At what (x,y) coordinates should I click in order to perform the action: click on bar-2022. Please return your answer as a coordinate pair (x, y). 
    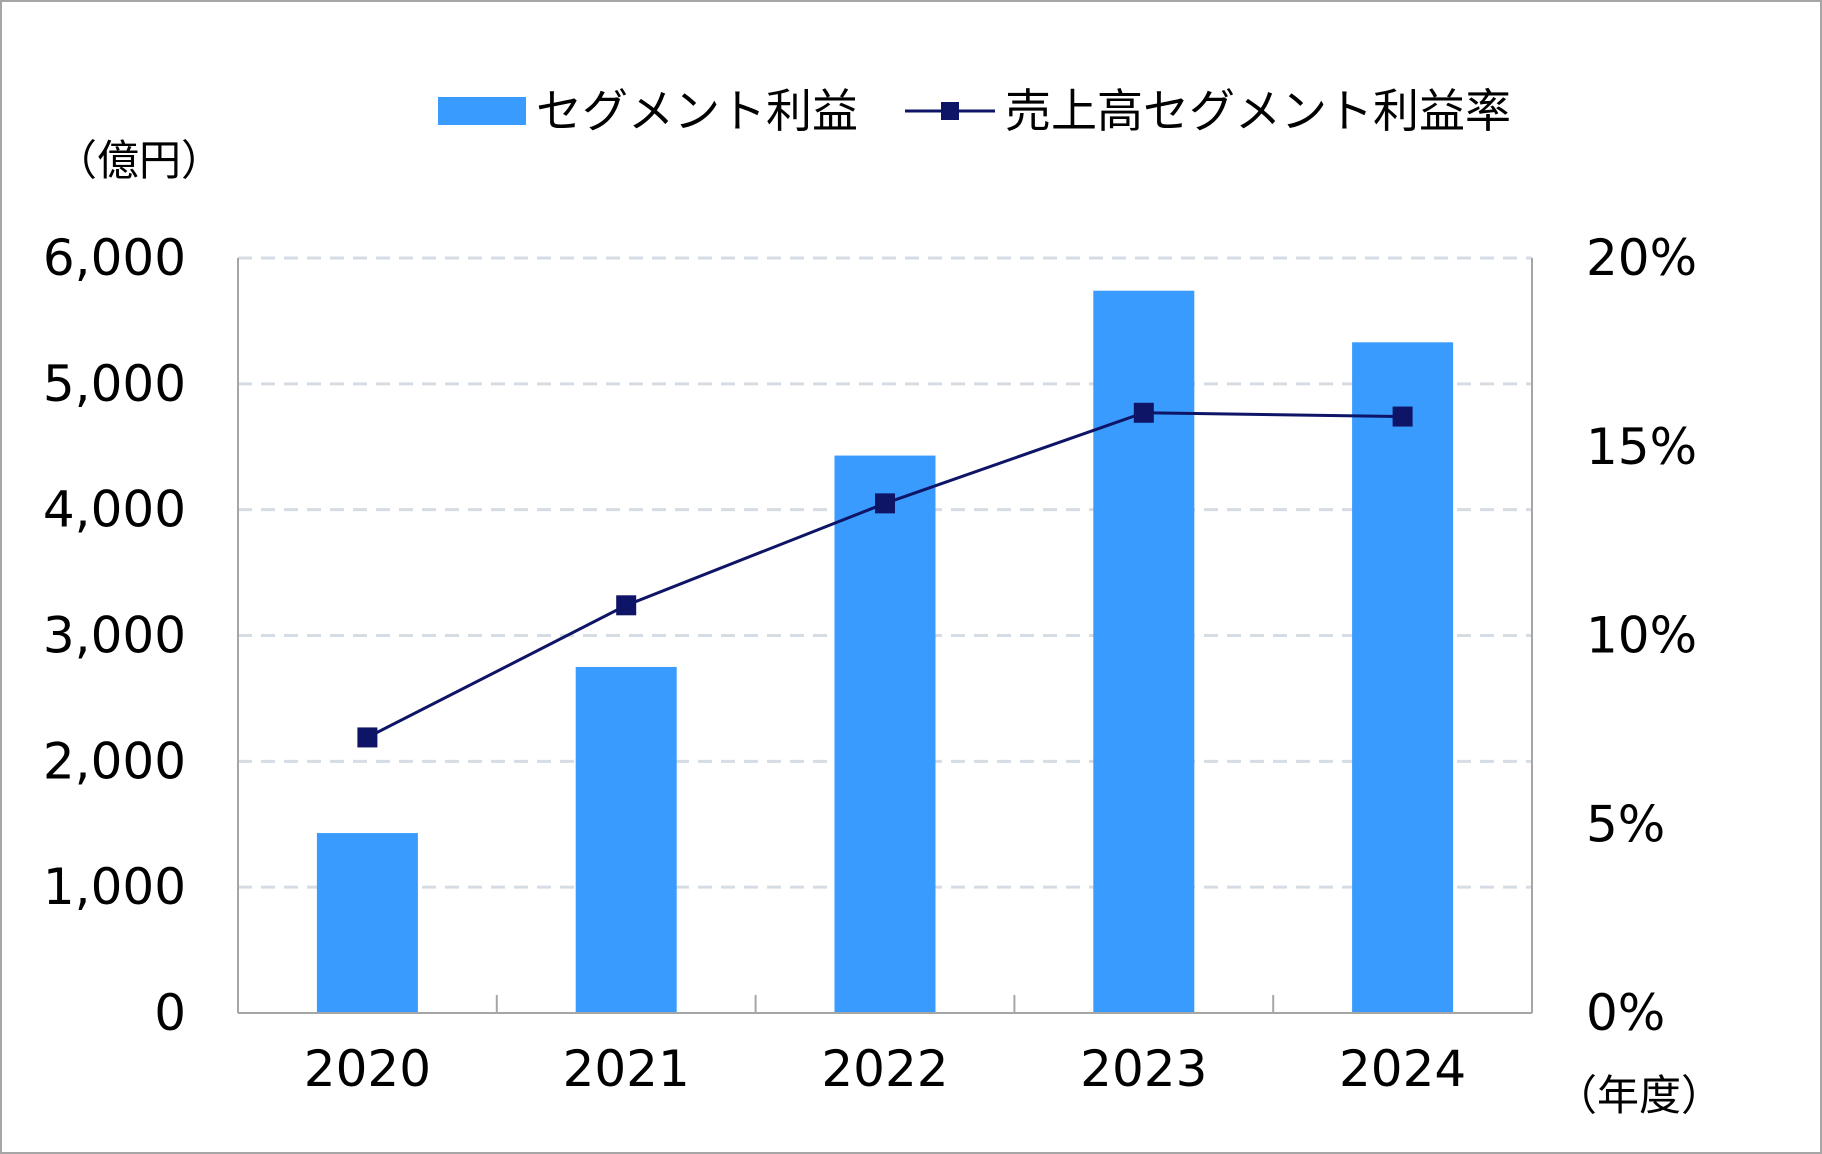
    Looking at the image, I should click on (885, 734).